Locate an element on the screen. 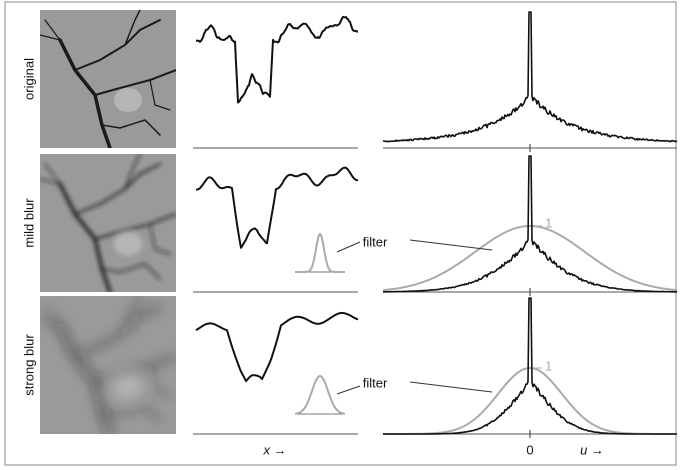  u-label: u → is located at coordinates (592, 449).